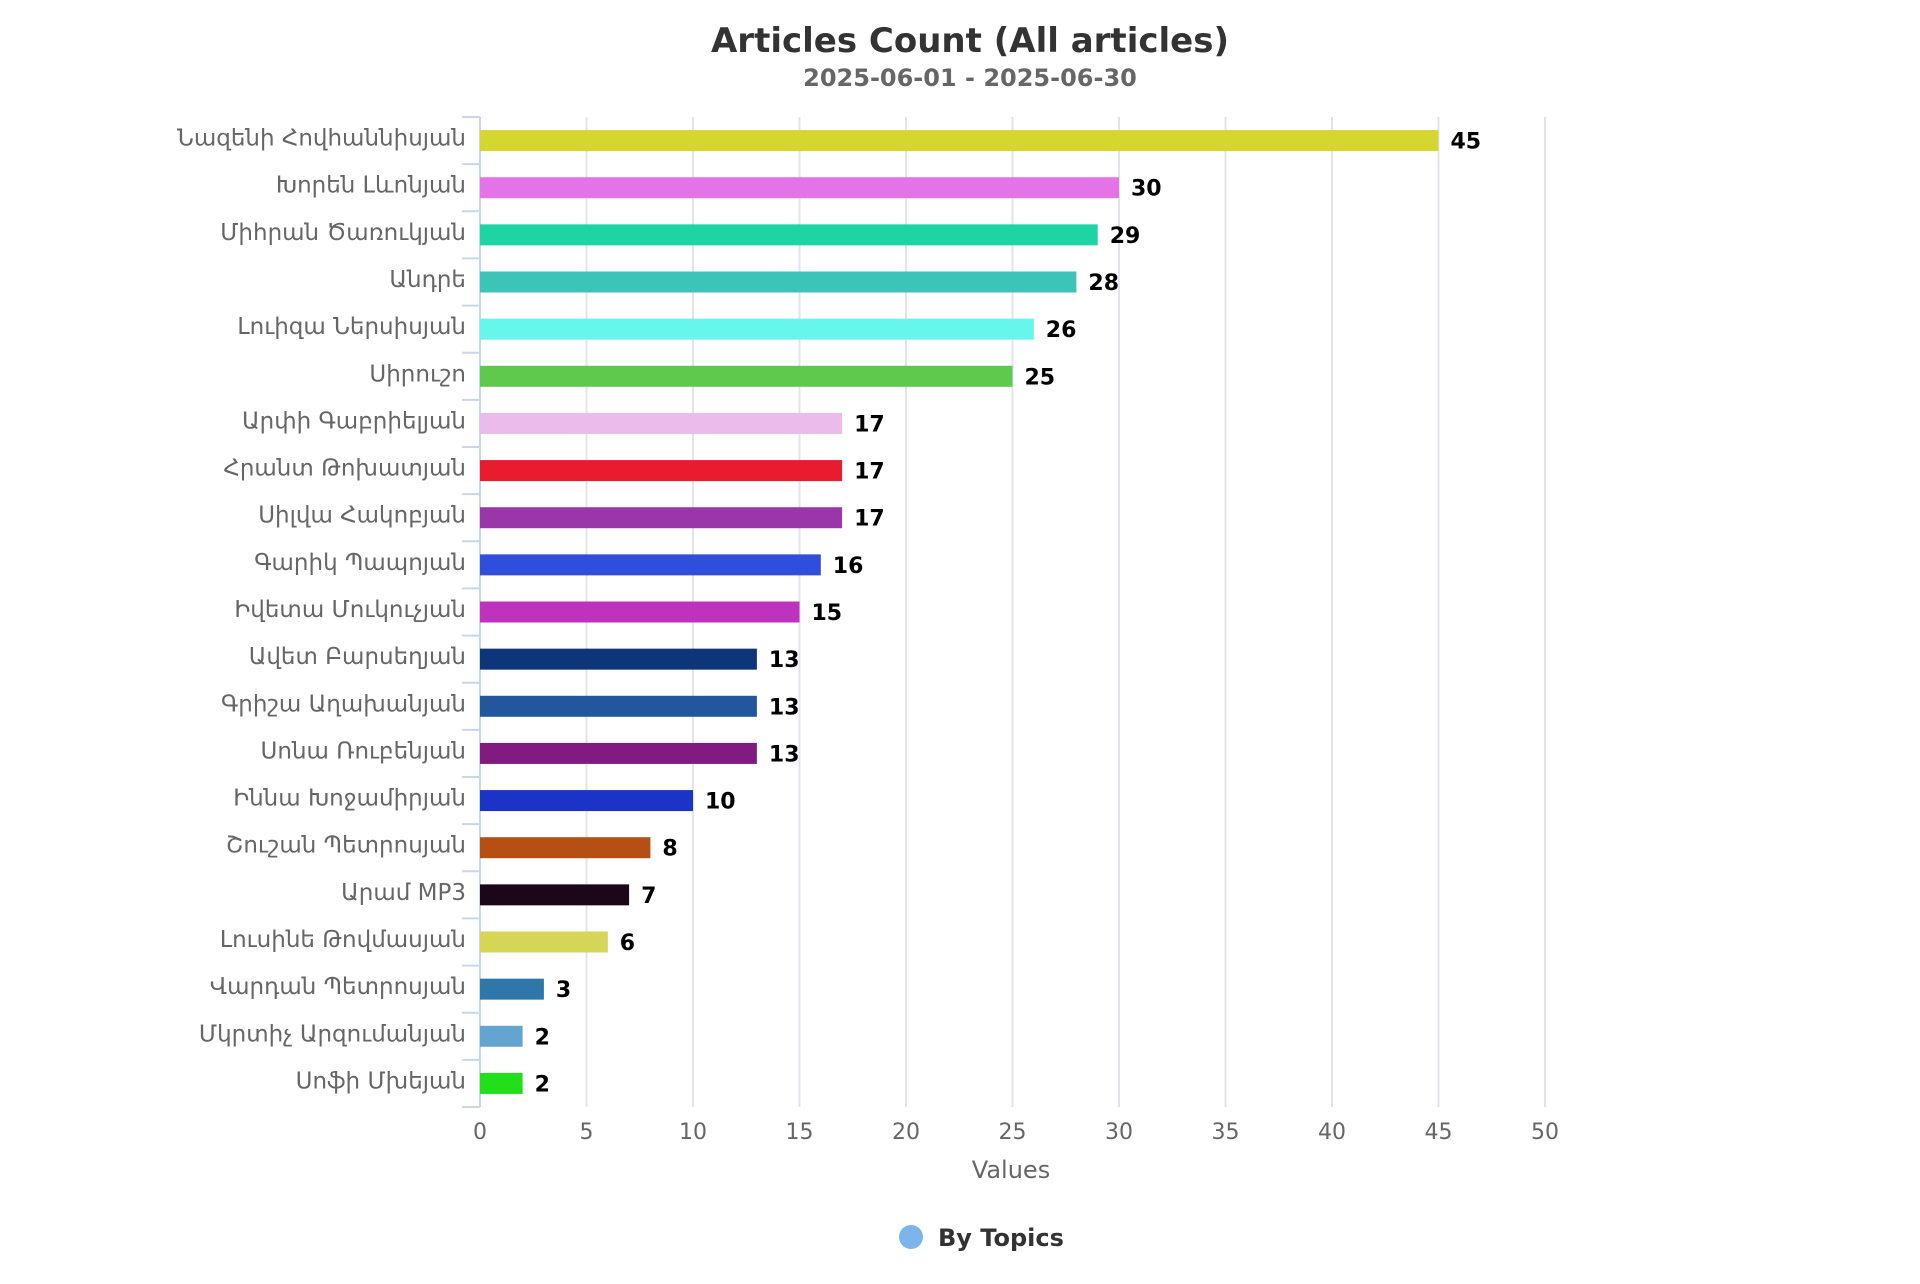 This screenshot has width=1920, height=1284. I want to click on x-axis-ticks: 0 5 10 15 20 25 30 35 40 45 50, so click(1016, 1132).